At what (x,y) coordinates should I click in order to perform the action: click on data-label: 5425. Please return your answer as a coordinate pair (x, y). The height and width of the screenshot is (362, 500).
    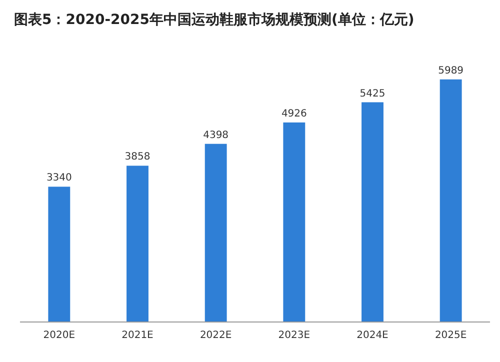
    Looking at the image, I should click on (373, 94).